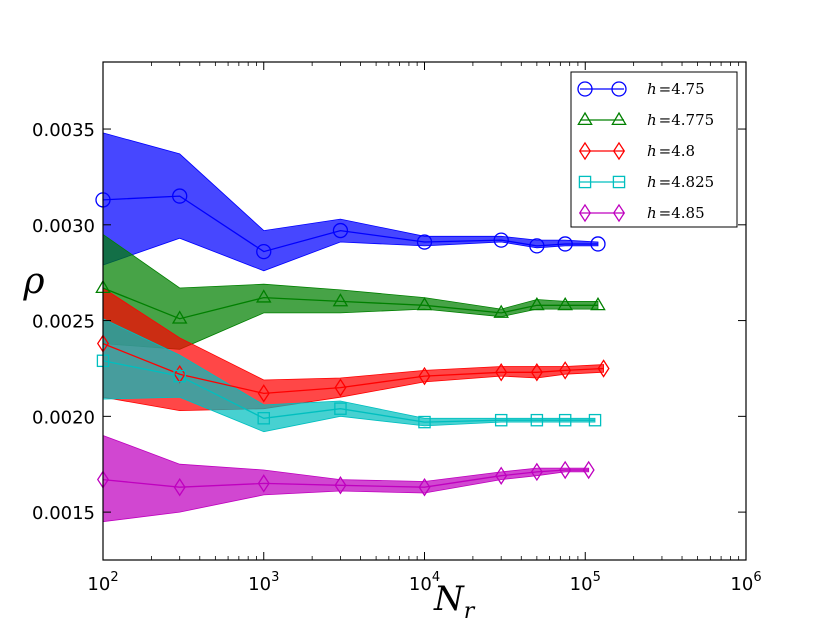  Describe the element at coordinates (692, 120) in the screenshot. I see `legend-label-2-val: 4.775` at that location.